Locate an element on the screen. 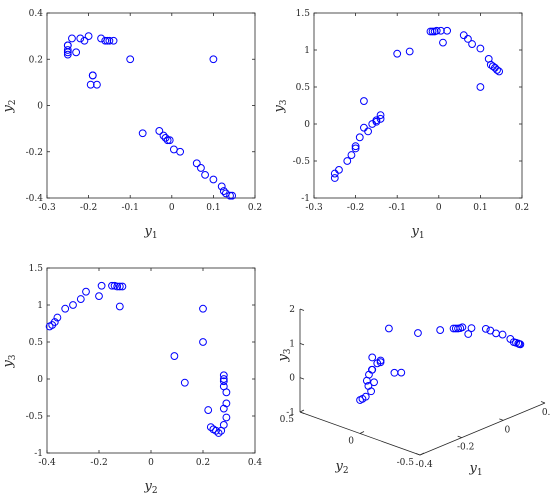 The width and height of the screenshot is (550, 500). x-tick-label: 0.4 is located at coordinates (255, 463).